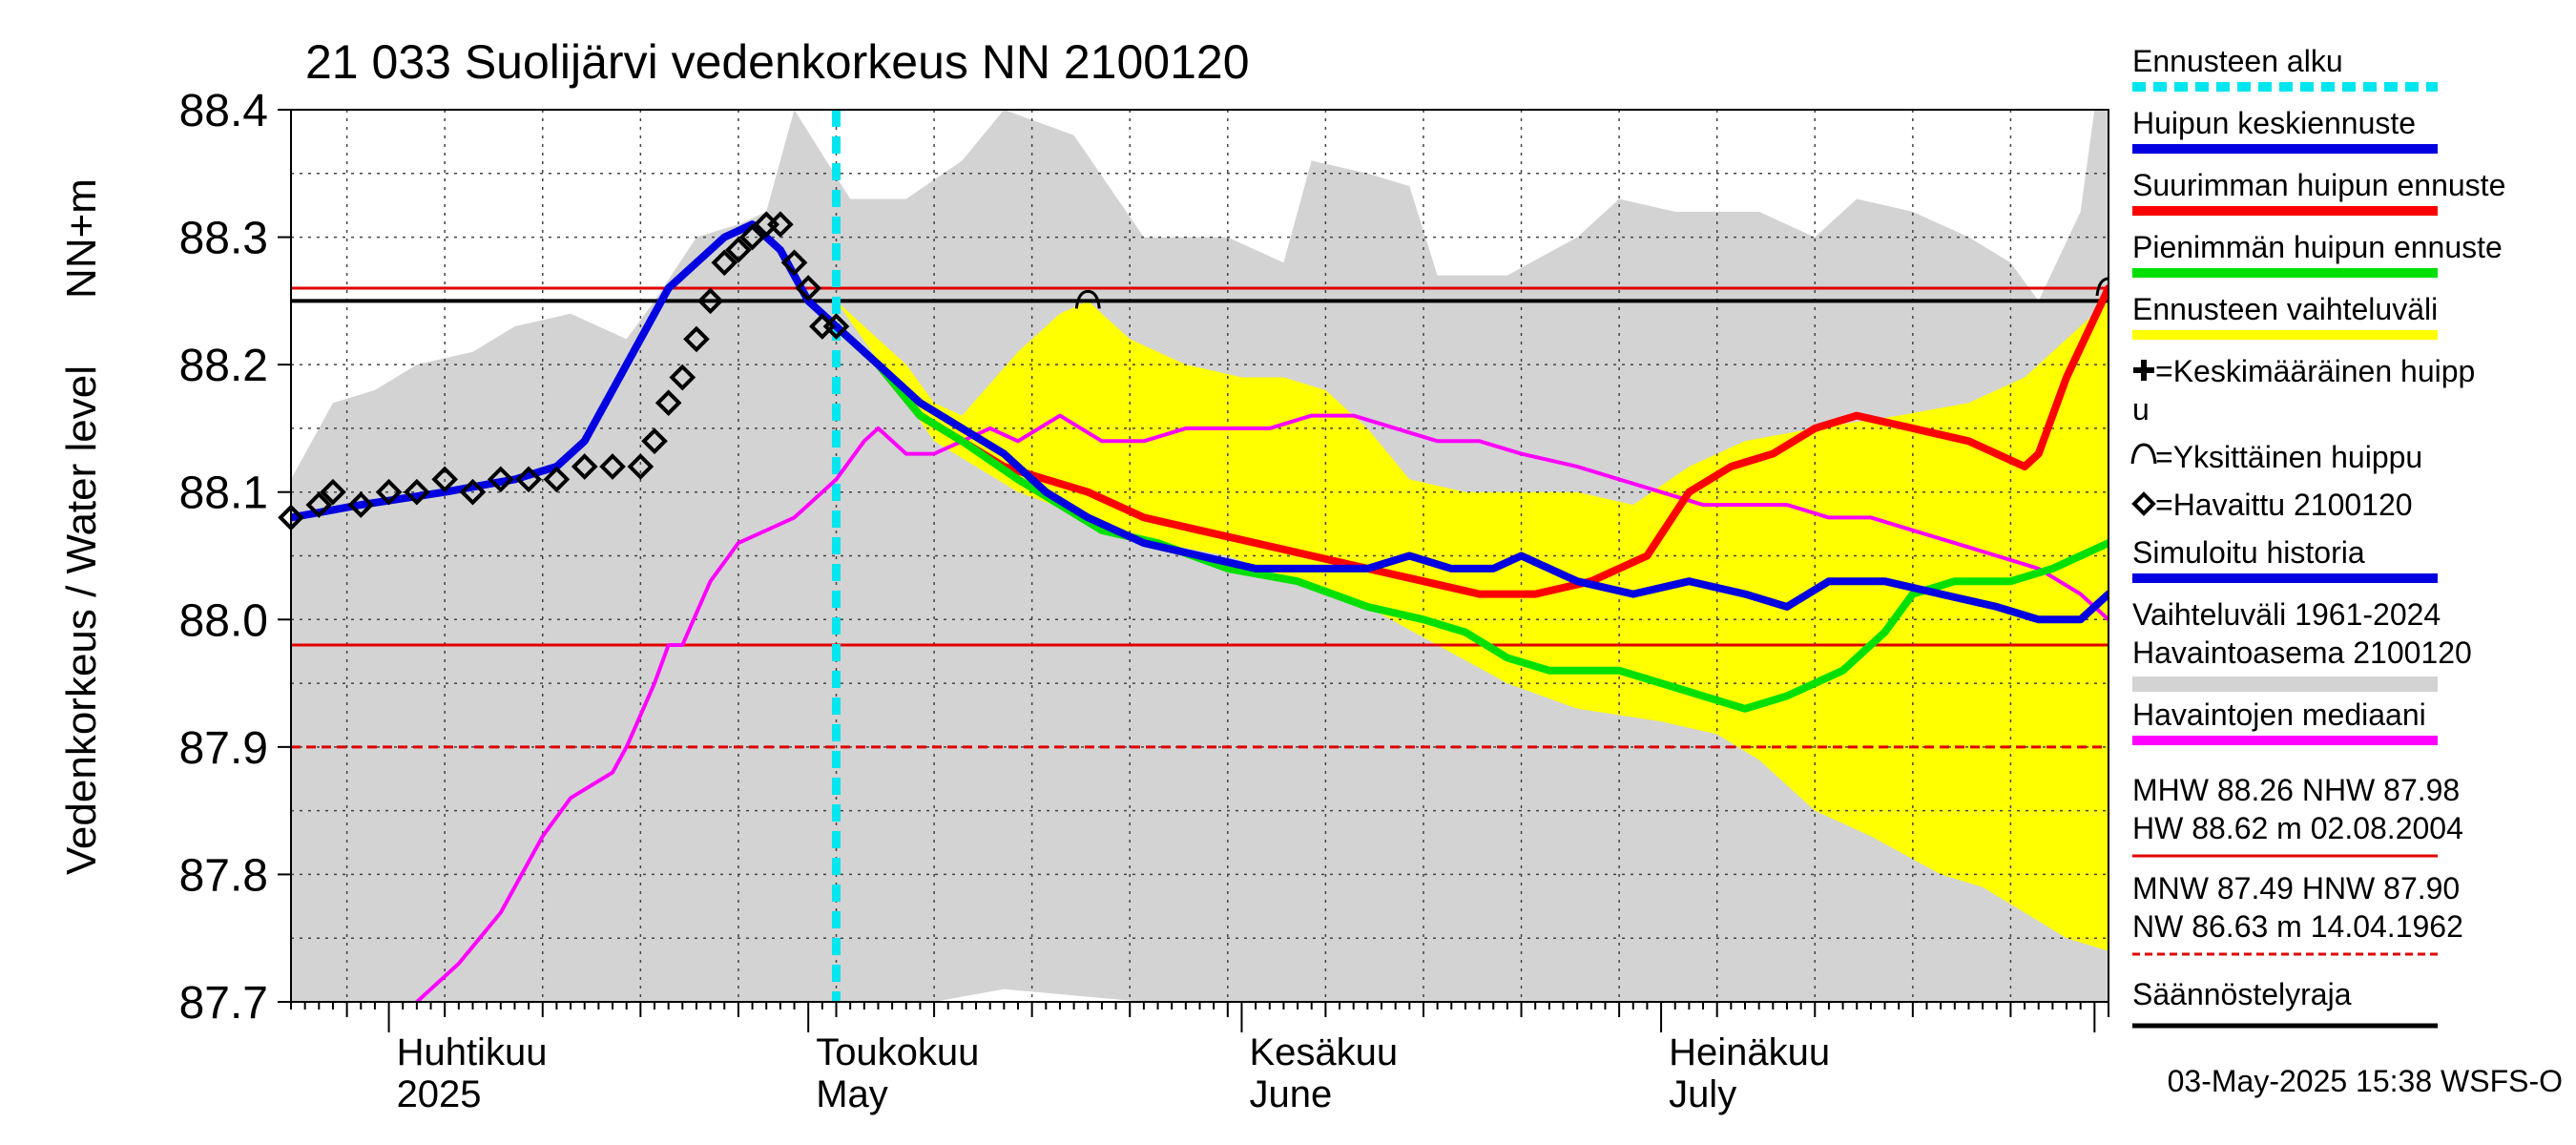  What do you see at coordinates (223, 1004) in the screenshot?
I see `y-tick-label: 87.7` at bounding box center [223, 1004].